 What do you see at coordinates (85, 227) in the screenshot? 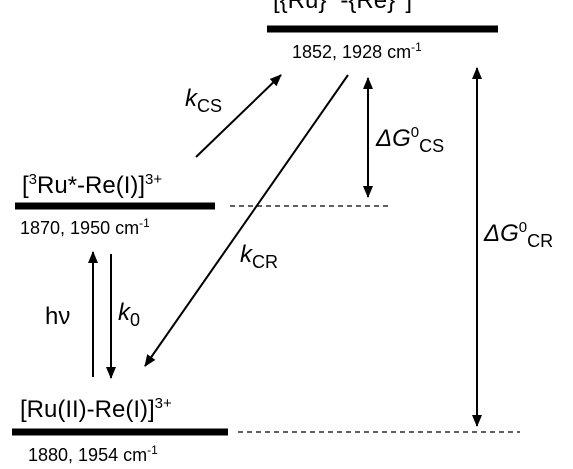
I see `excited-state-frequencies: 1870, 1950 cm-1` at bounding box center [85, 227].